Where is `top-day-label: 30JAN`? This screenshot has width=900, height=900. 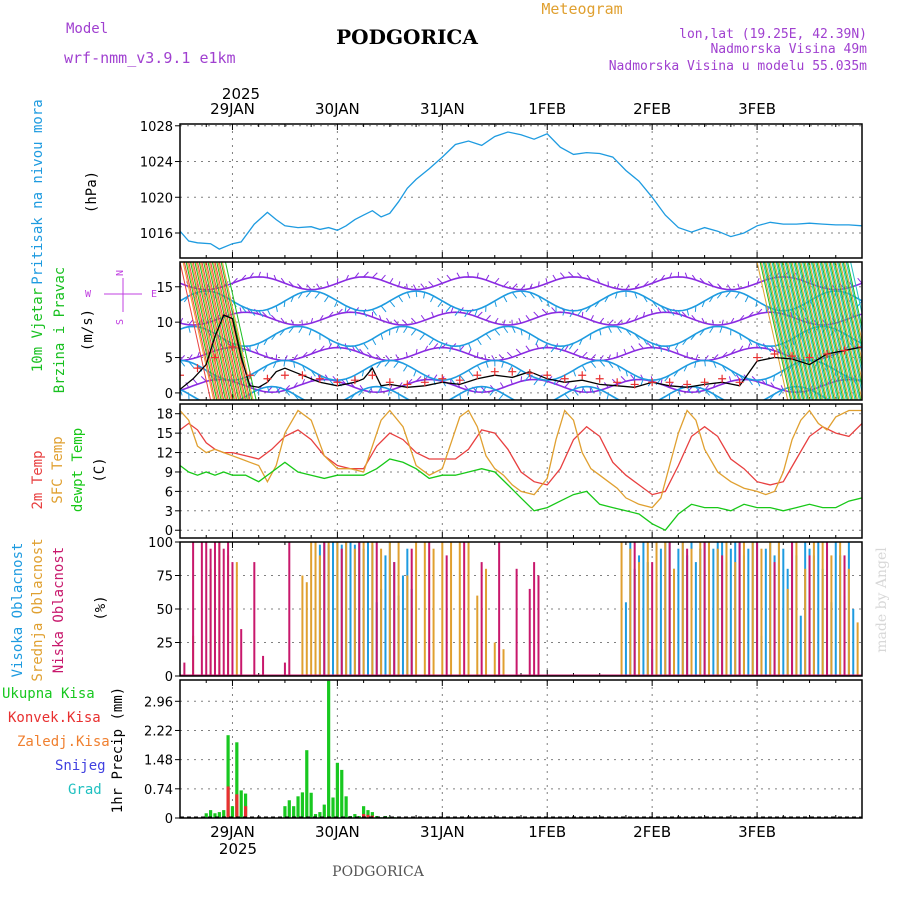 top-day-label: 30JAN is located at coordinates (337, 109).